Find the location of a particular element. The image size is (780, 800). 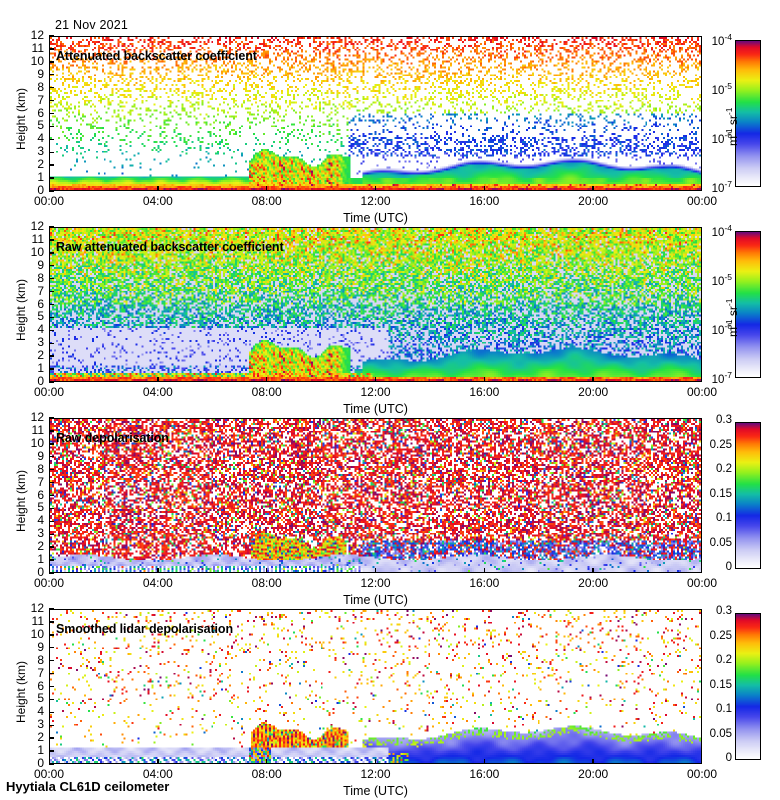

colorbar-gradient is located at coordinates (748, 686).